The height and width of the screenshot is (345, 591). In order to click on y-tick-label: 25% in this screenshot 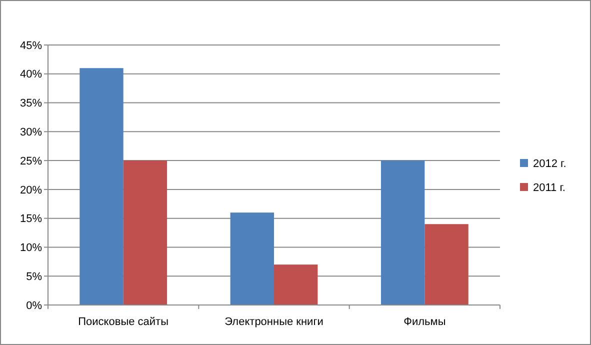, I will do `click(31, 161)`.